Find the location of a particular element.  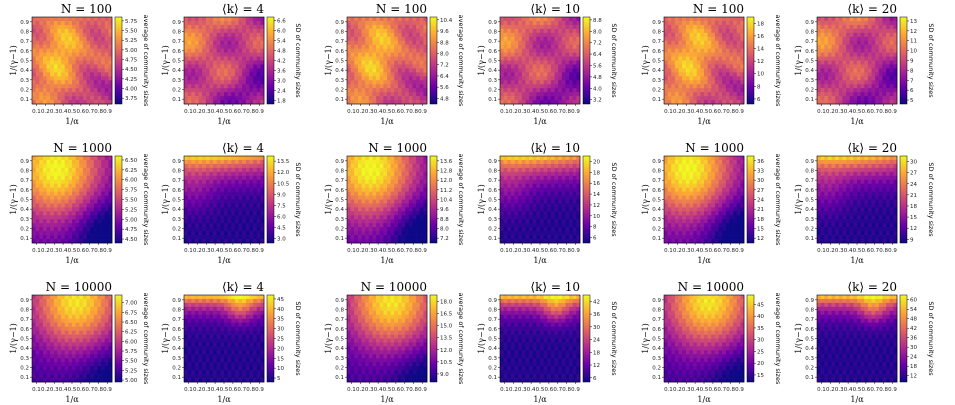

x-axis-label: 1/α is located at coordinates (704, 121).